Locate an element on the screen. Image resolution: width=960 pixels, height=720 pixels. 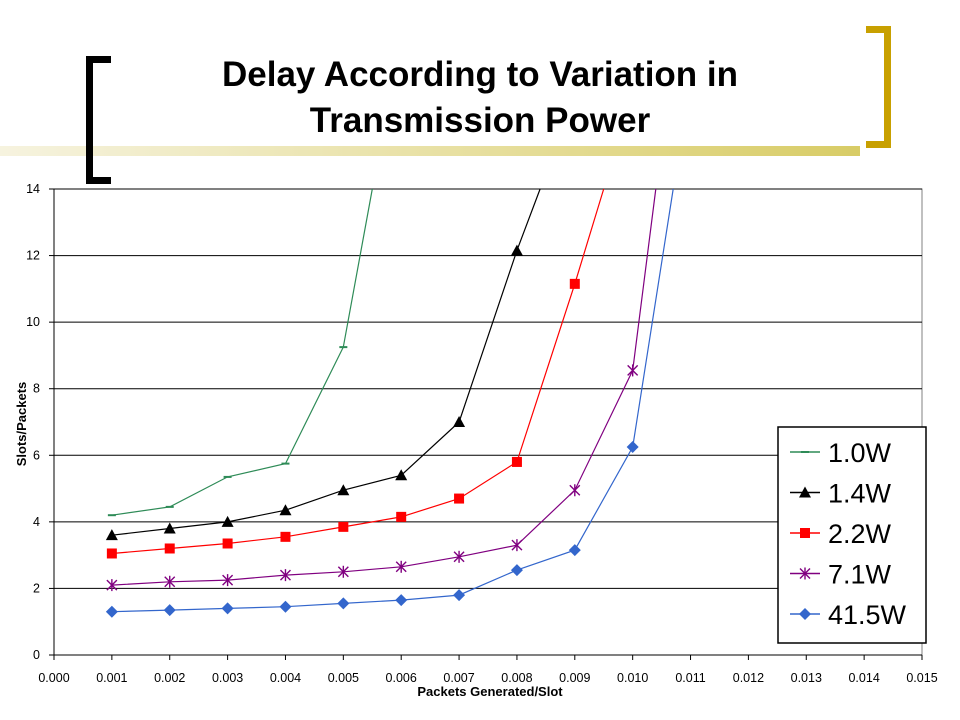
y-tick-label: 10 is located at coordinates (33, 322).